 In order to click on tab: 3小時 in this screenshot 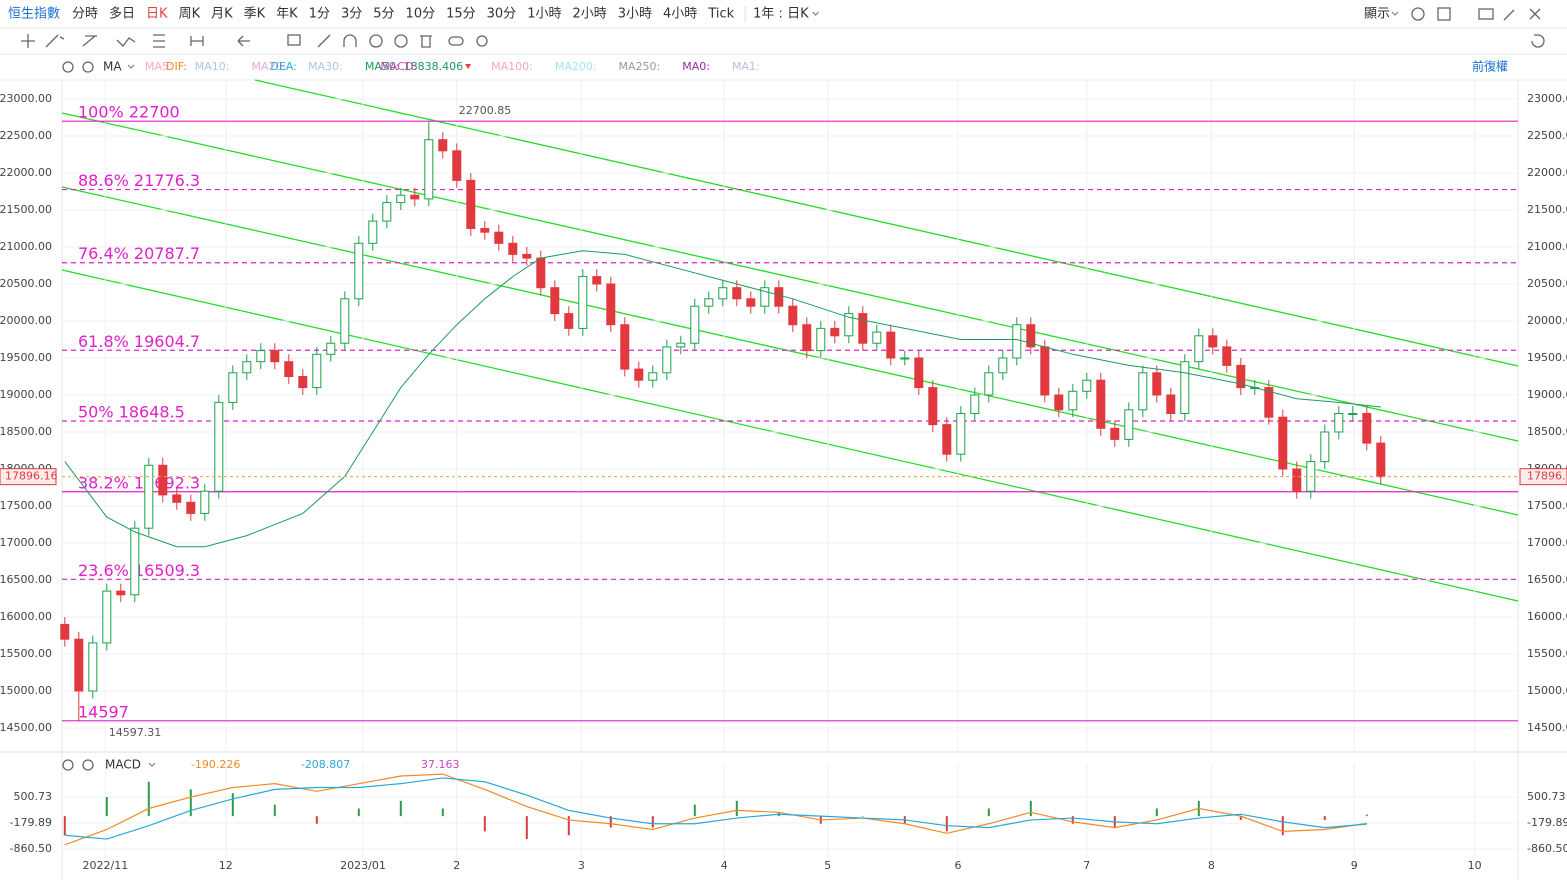, I will do `click(635, 14)`.